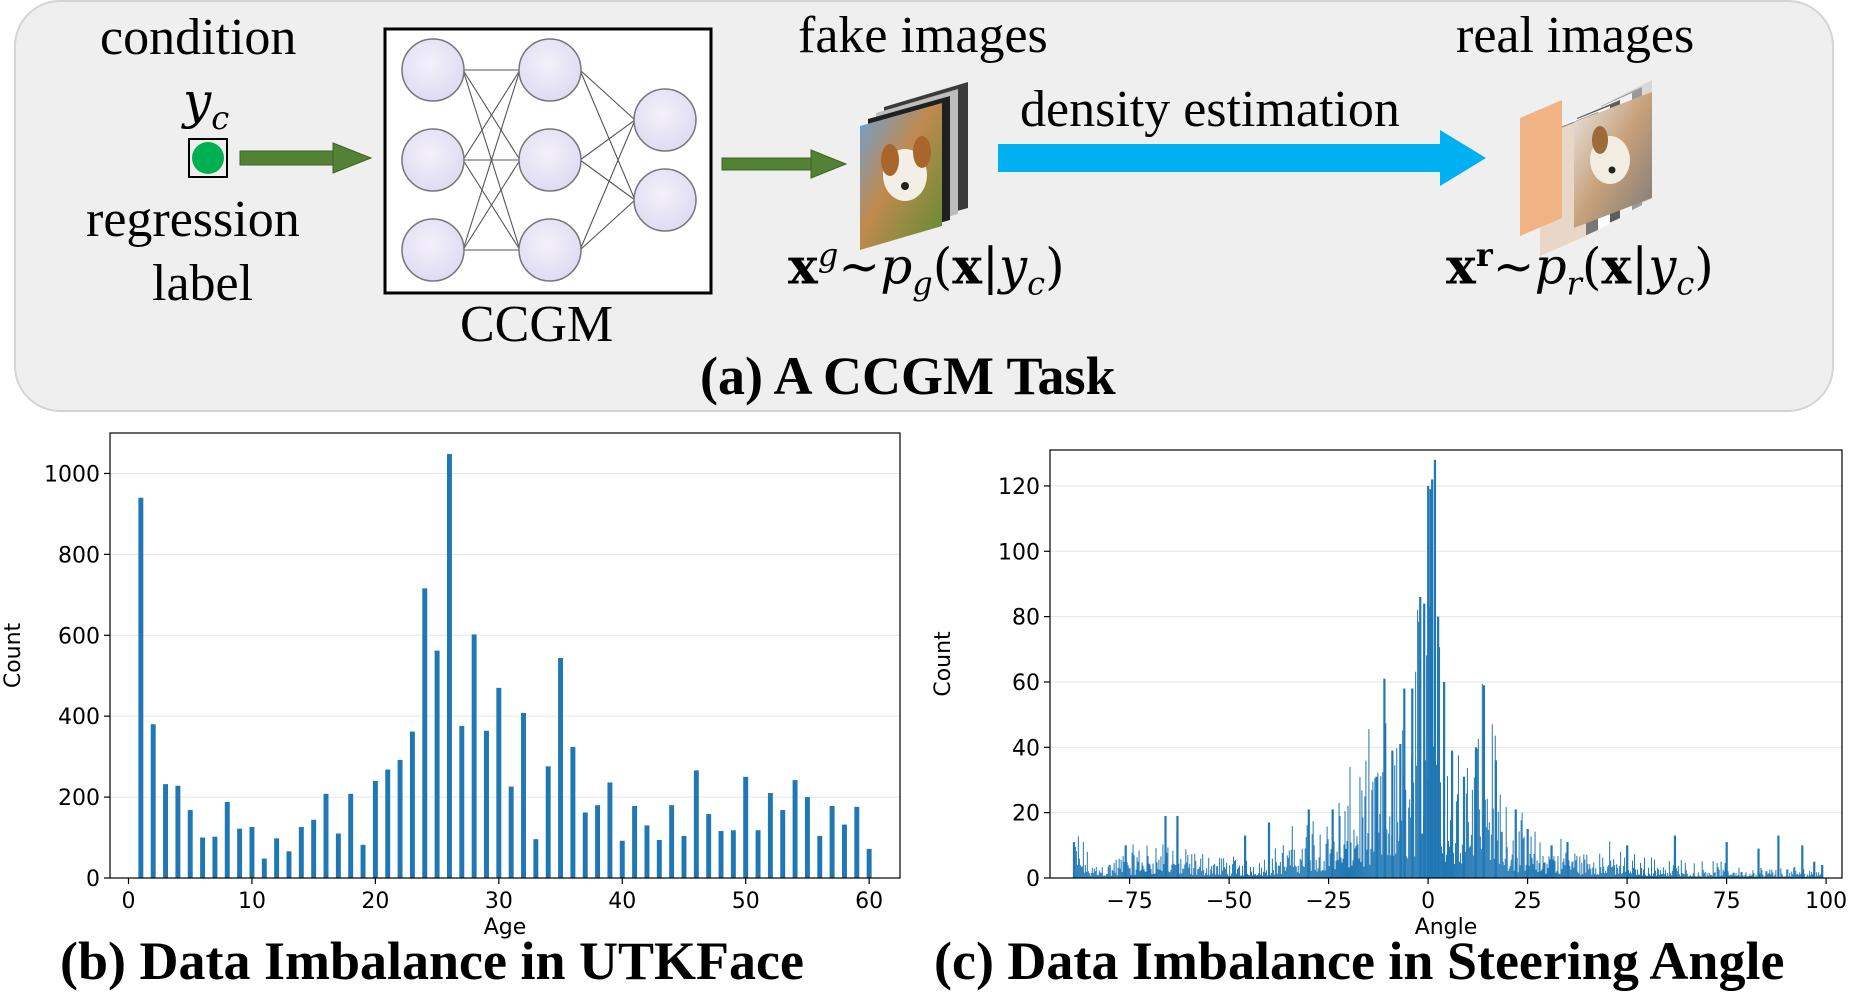  What do you see at coordinates (923, 35) in the screenshot?
I see `fake-images-label: fake images` at bounding box center [923, 35].